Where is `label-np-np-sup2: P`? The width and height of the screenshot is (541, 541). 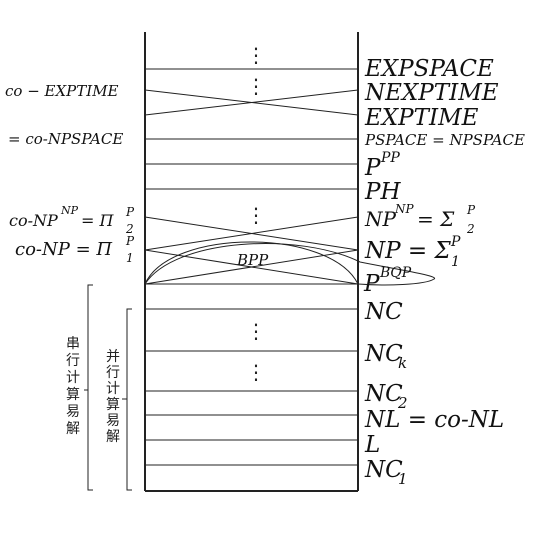
label-np-np-sup2: P is located at coordinates (471, 210).